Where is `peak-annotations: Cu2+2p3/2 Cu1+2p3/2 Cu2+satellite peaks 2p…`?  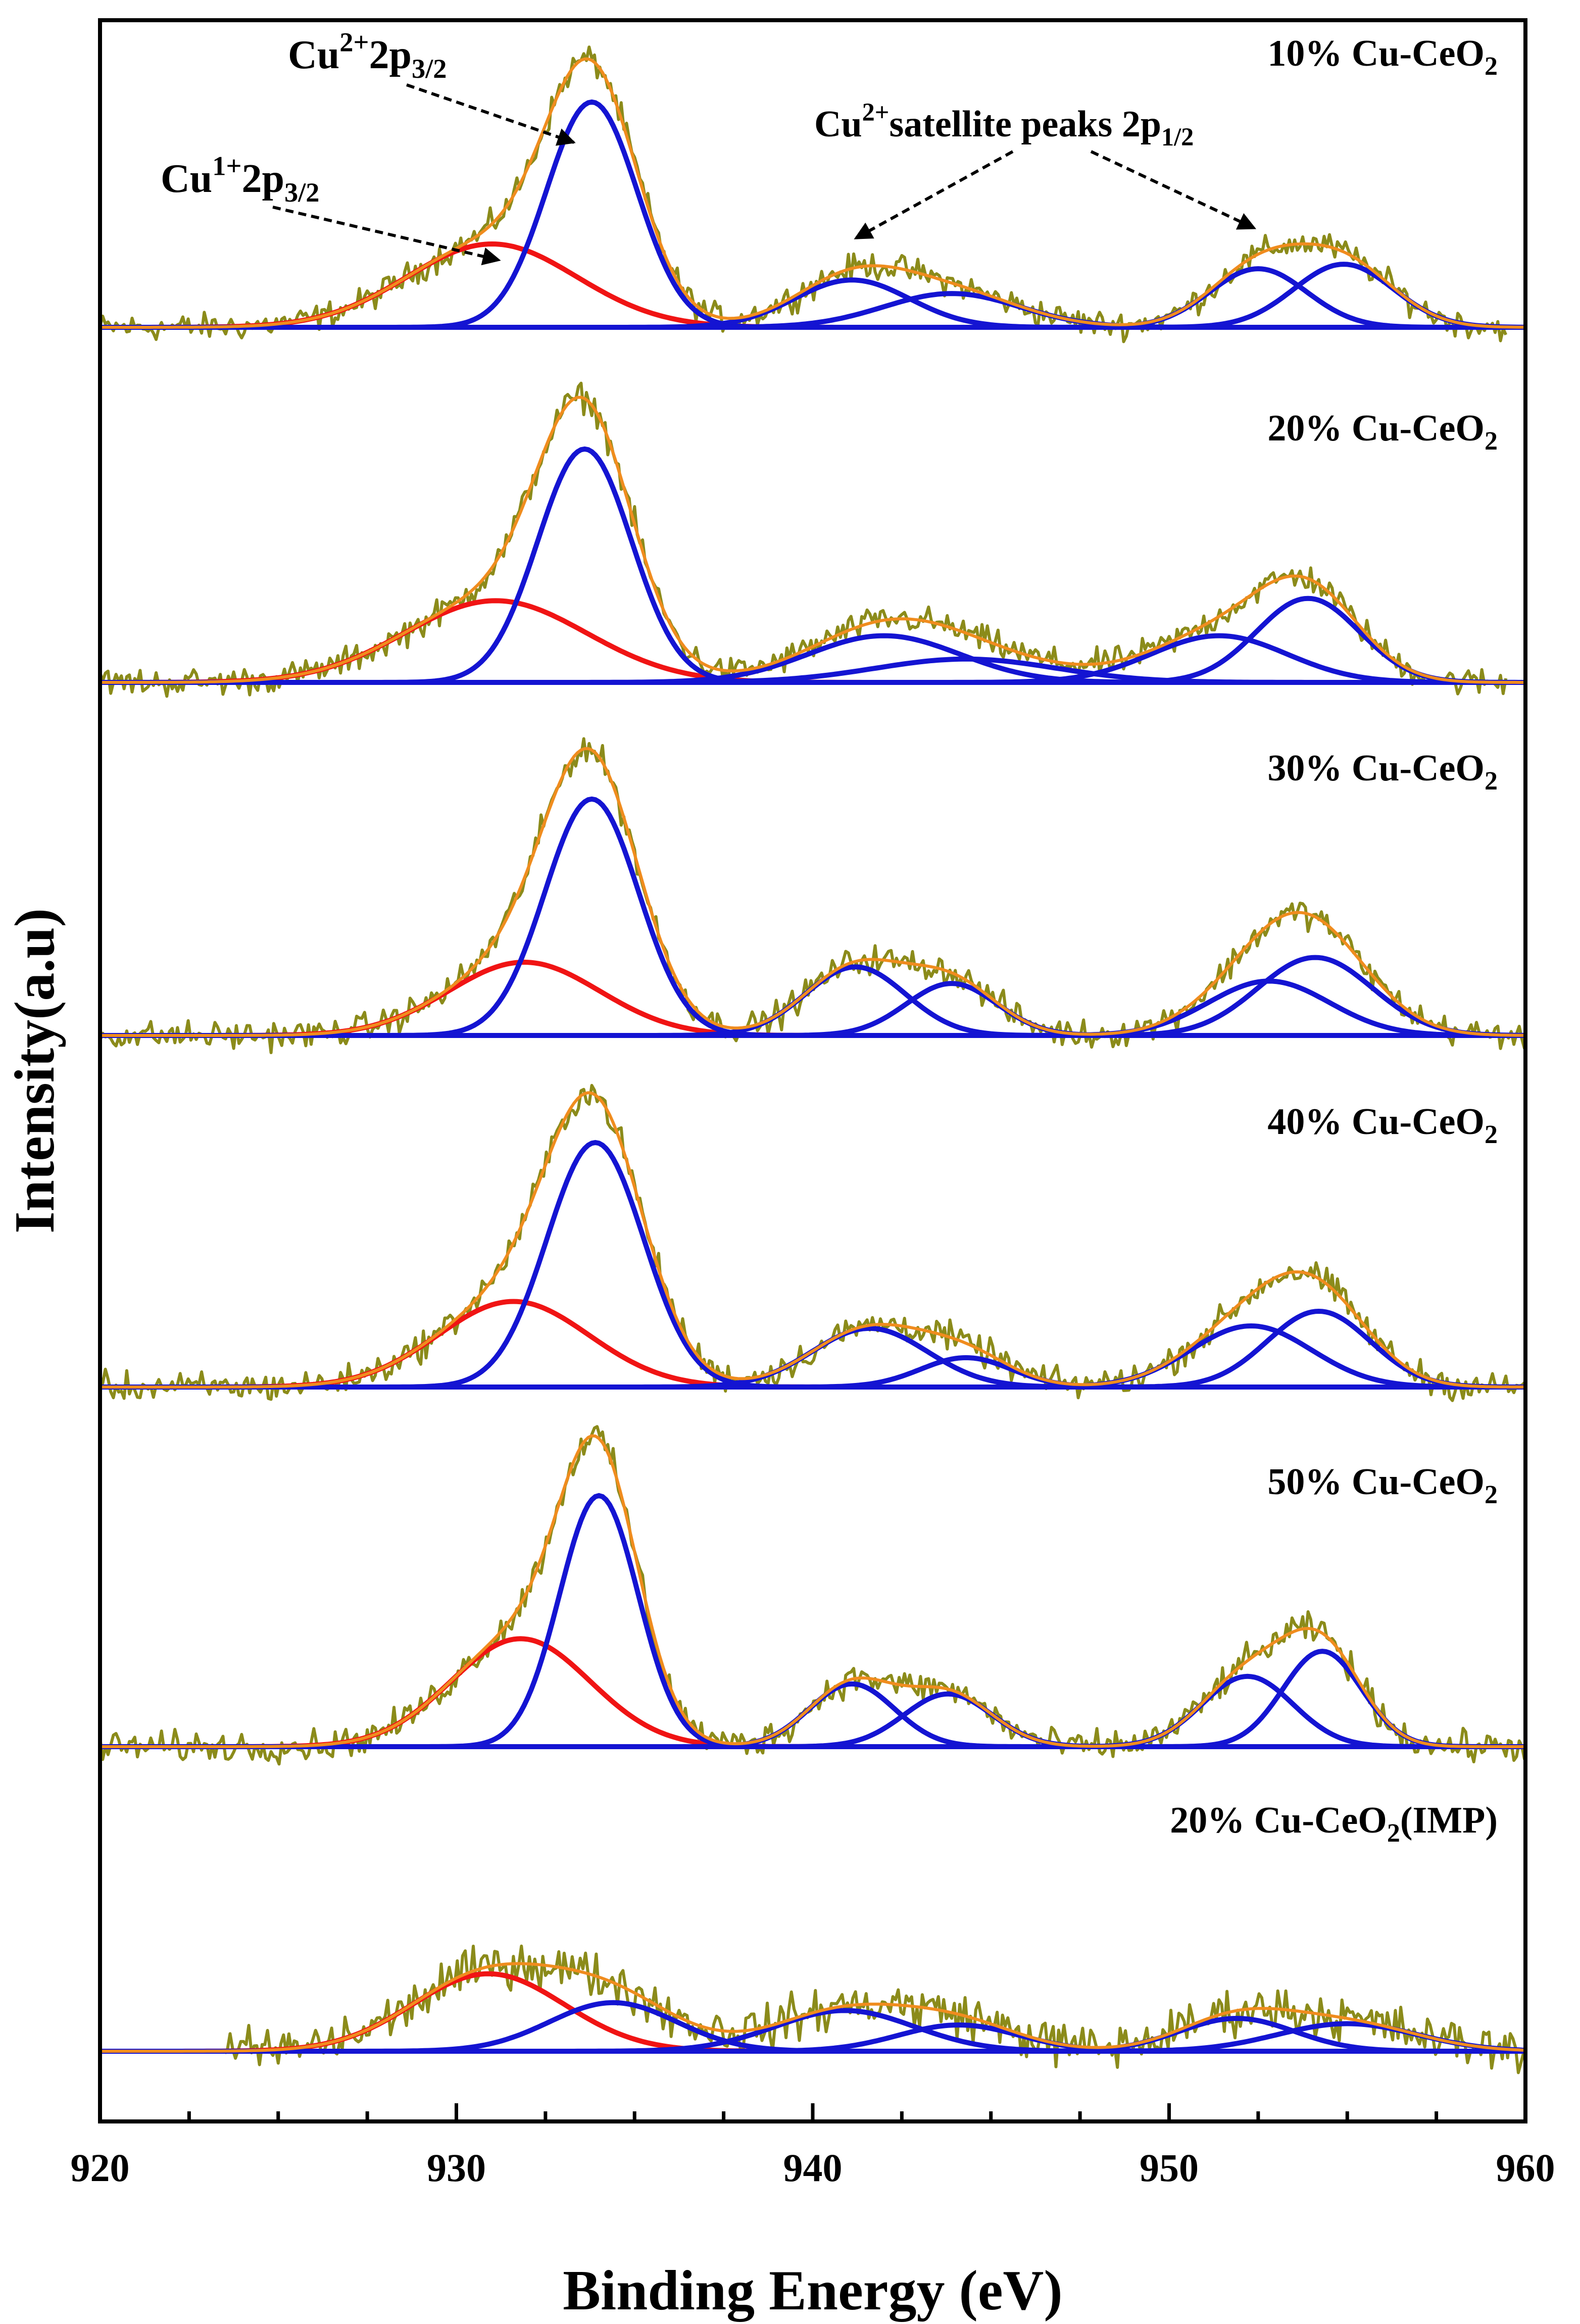 peak-annotations: Cu2+2p3/2 Cu1+2p3/2 Cu2+satellite peaks 2p… is located at coordinates (709, 146).